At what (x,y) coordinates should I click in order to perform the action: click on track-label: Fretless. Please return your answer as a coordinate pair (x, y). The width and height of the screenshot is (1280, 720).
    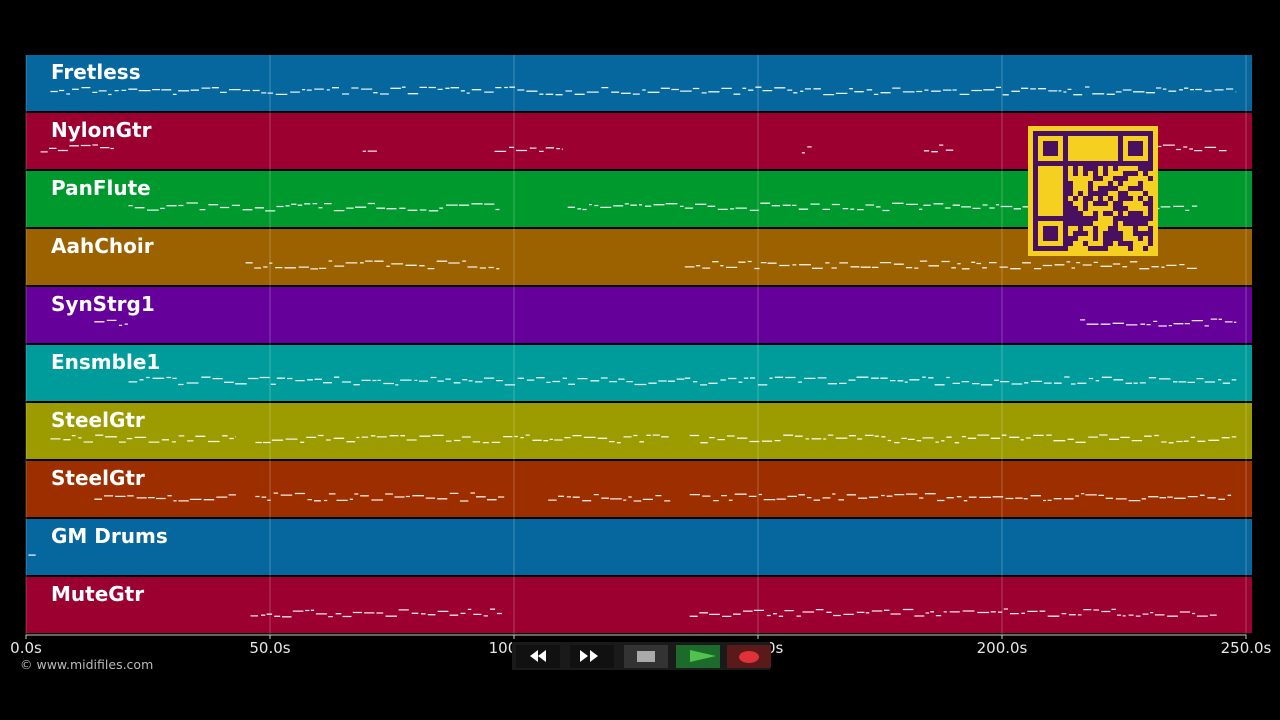
    Looking at the image, I should click on (96, 72).